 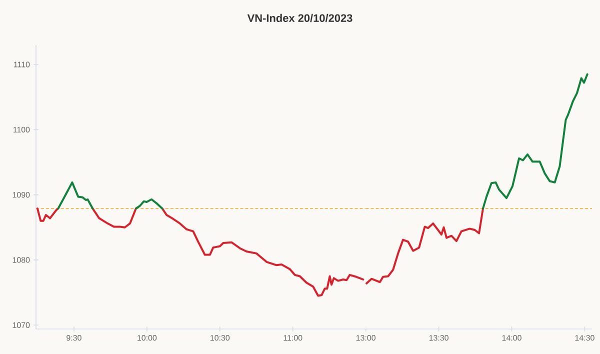 What do you see at coordinates (299, 18) in the screenshot?
I see `chart-title: VN-Index 20/10/2023` at bounding box center [299, 18].